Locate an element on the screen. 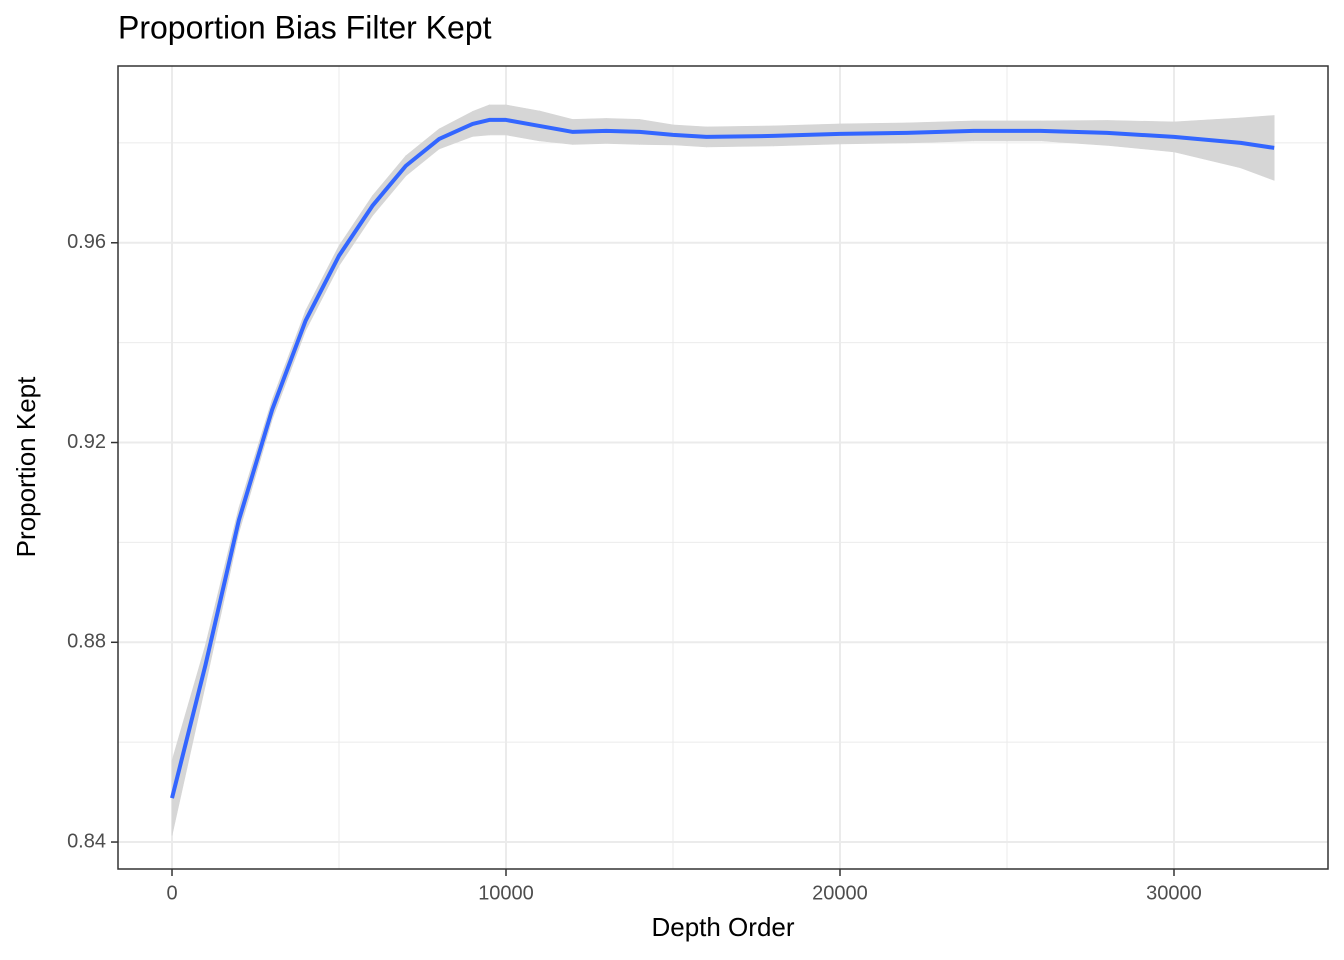 The height and width of the screenshot is (960, 1344). y-axis-title: Proportion Kept is located at coordinates (26, 466).